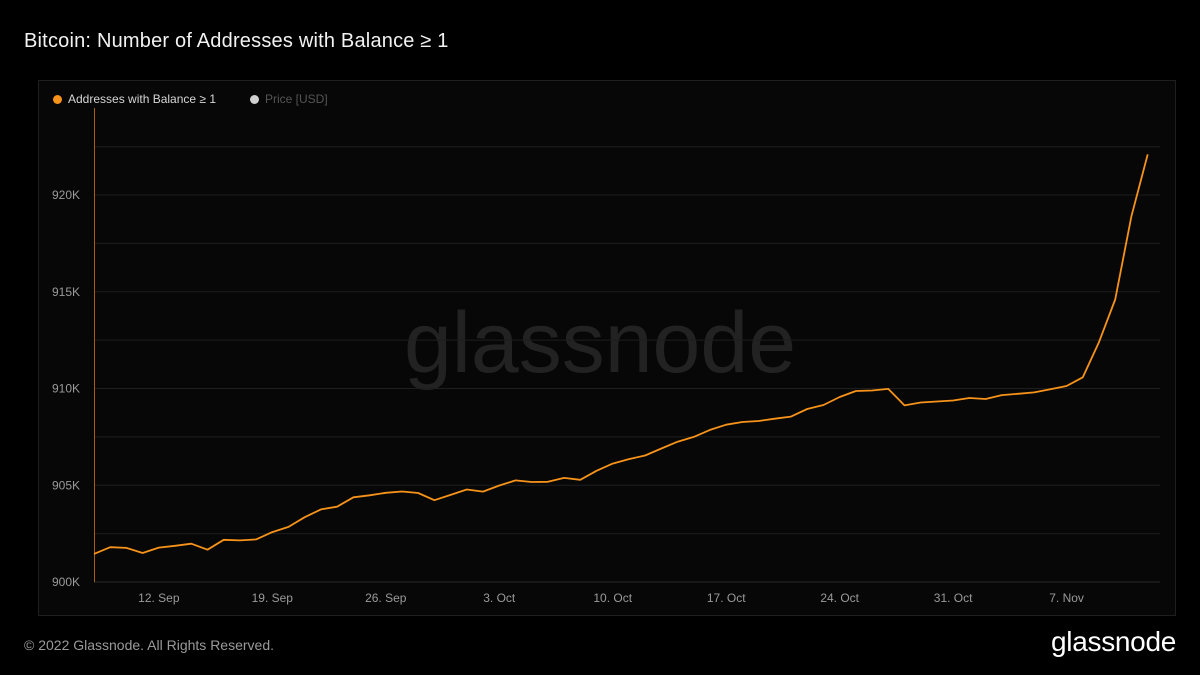  Describe the element at coordinates (149, 645) in the screenshot. I see `footer-copyright: © 2022 Glassnode. All Rights Reserved.` at that location.